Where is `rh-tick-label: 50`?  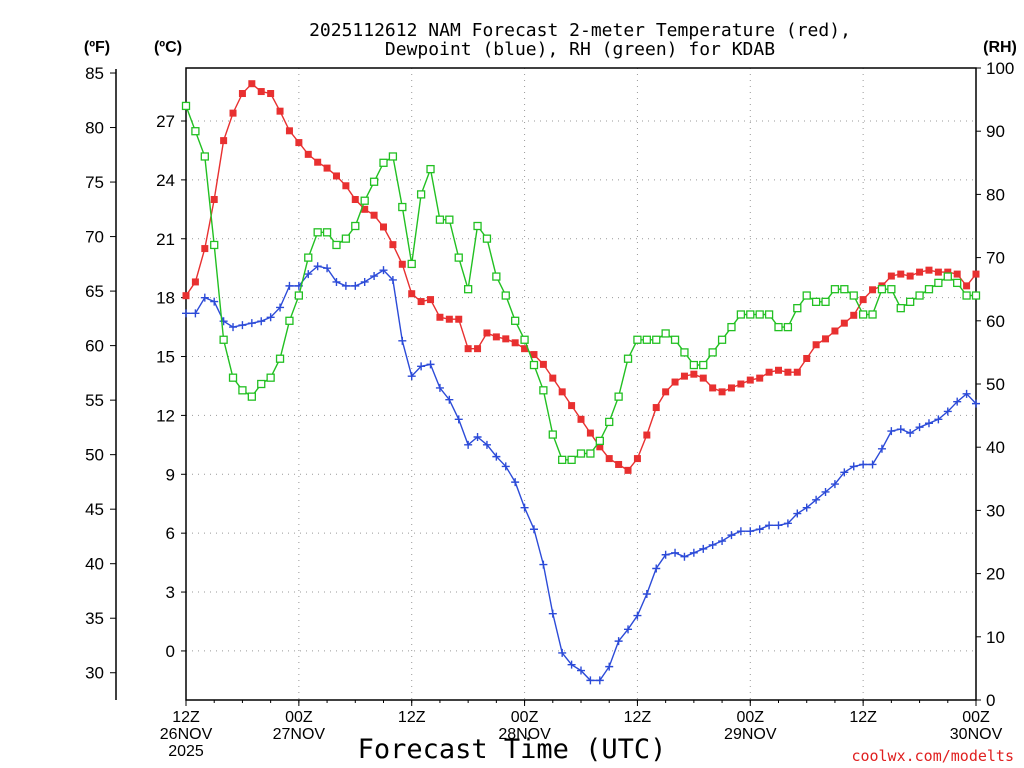
rh-tick-label: 50 is located at coordinates (995, 384).